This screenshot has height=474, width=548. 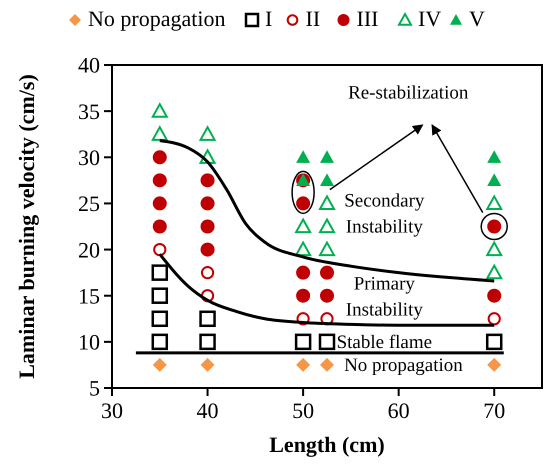 What do you see at coordinates (89, 111) in the screenshot?
I see `y-tick-label: 35` at bounding box center [89, 111].